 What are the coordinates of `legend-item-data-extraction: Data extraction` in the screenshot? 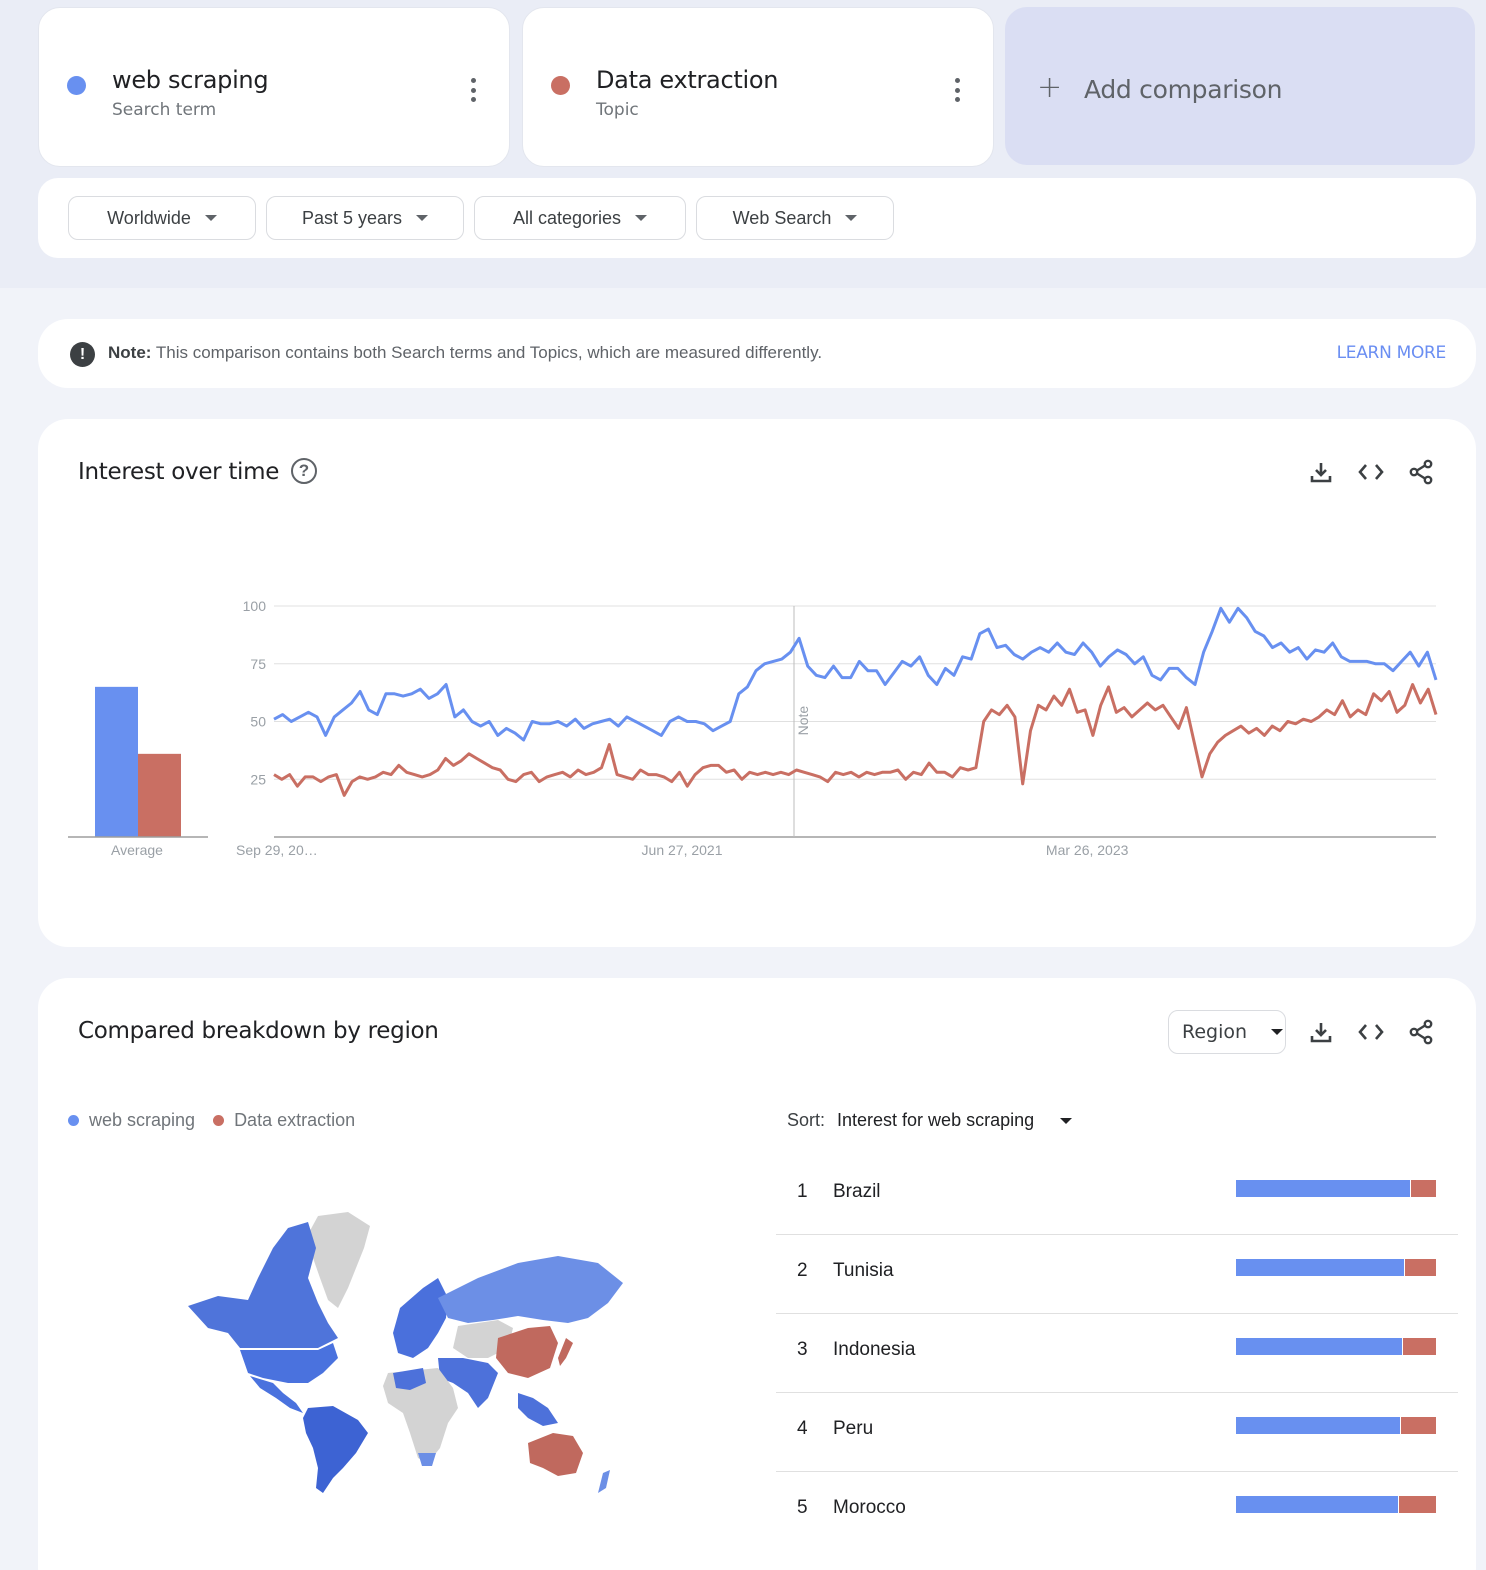 It's located at (284, 1120).